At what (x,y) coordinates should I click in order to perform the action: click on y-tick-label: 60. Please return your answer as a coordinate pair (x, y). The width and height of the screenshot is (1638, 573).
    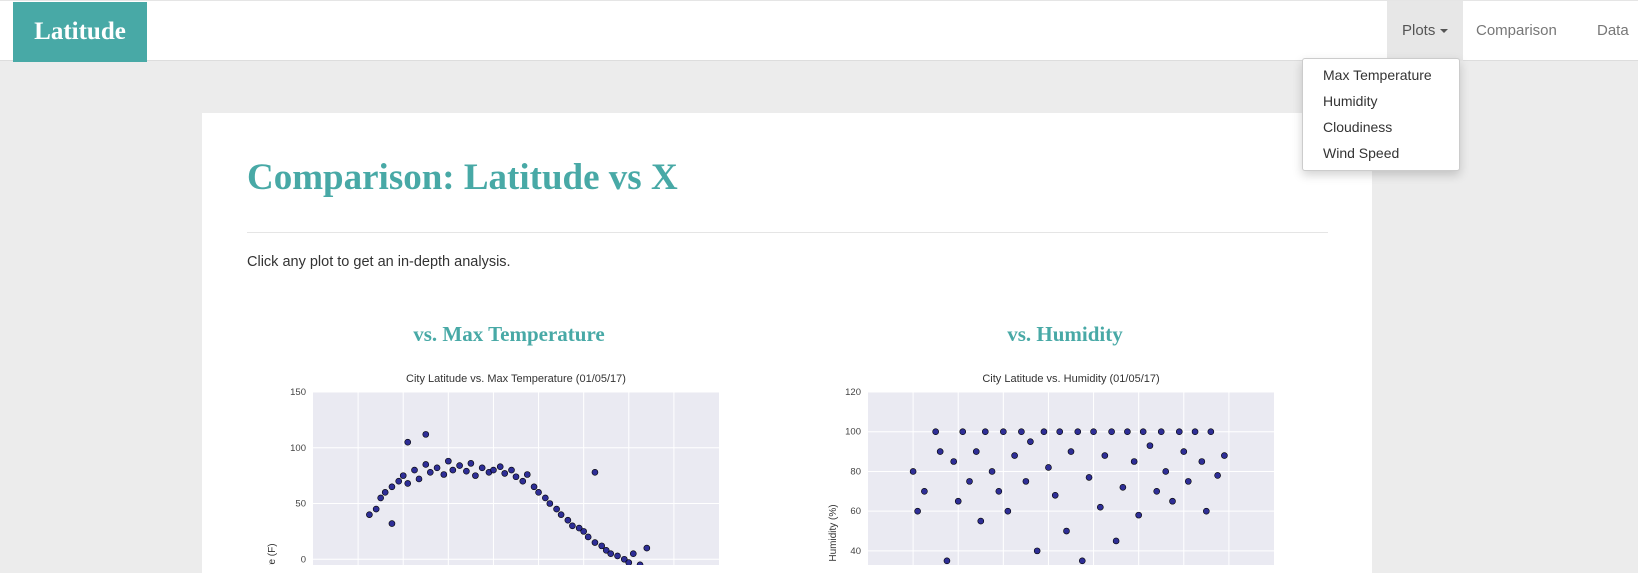
    Looking at the image, I should click on (855, 511).